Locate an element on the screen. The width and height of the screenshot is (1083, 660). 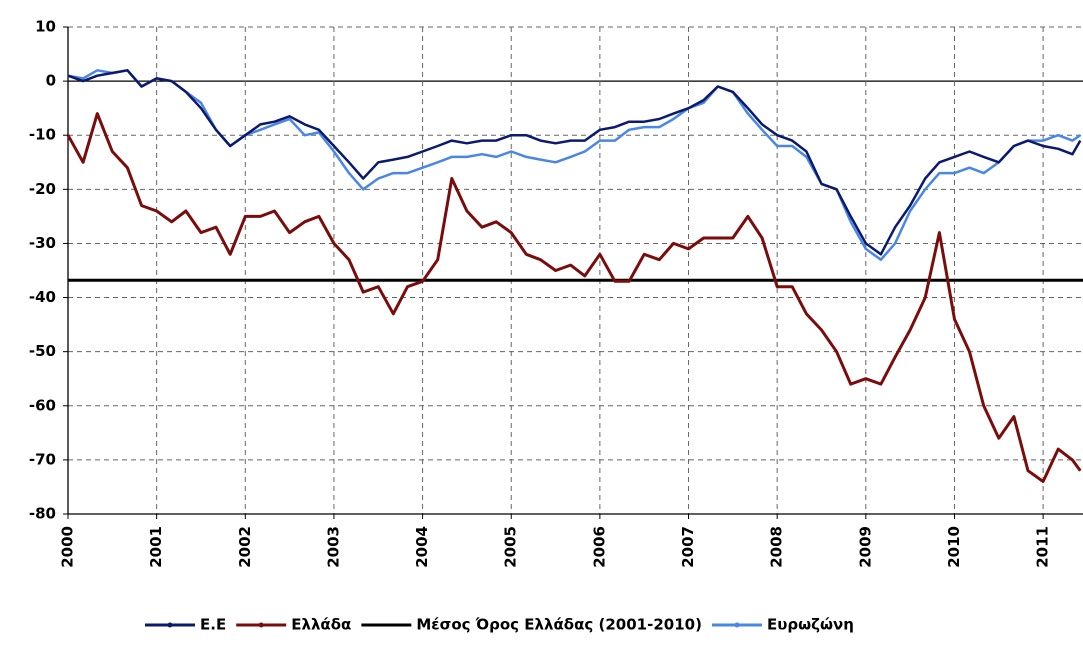
legend-label: Ε.Ε is located at coordinates (213, 625).